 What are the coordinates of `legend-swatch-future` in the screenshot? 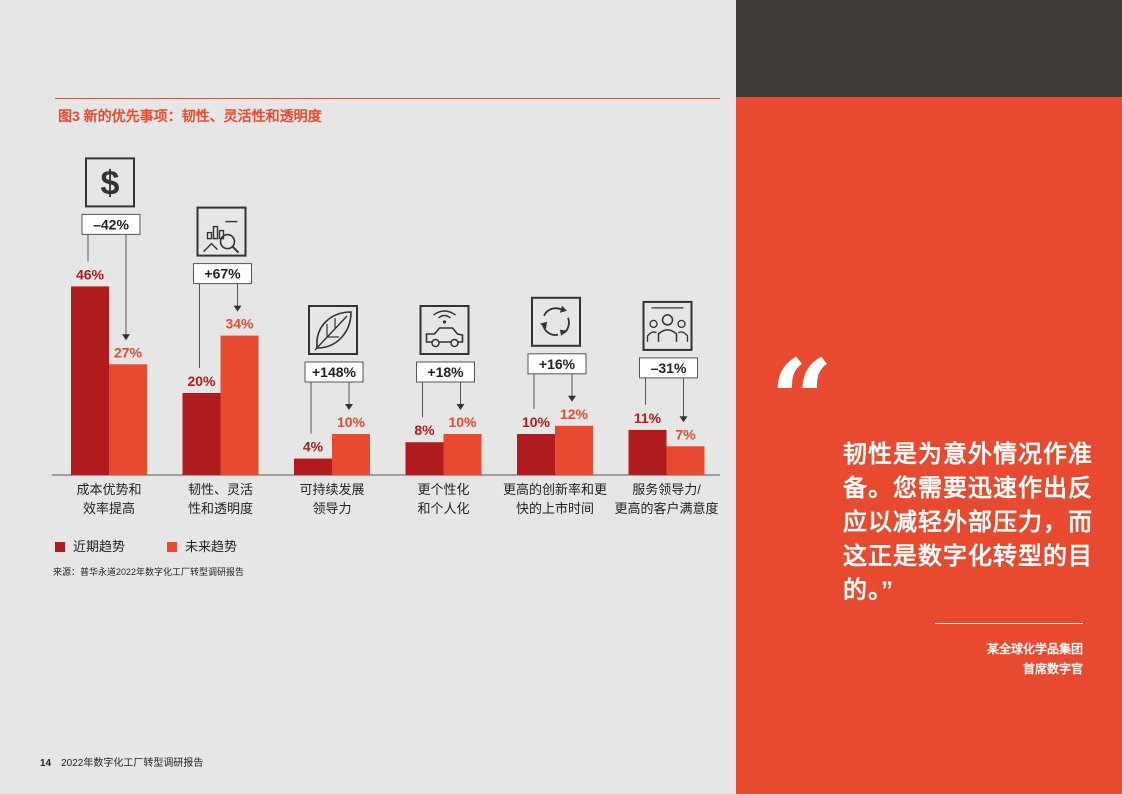 It's located at (172, 547).